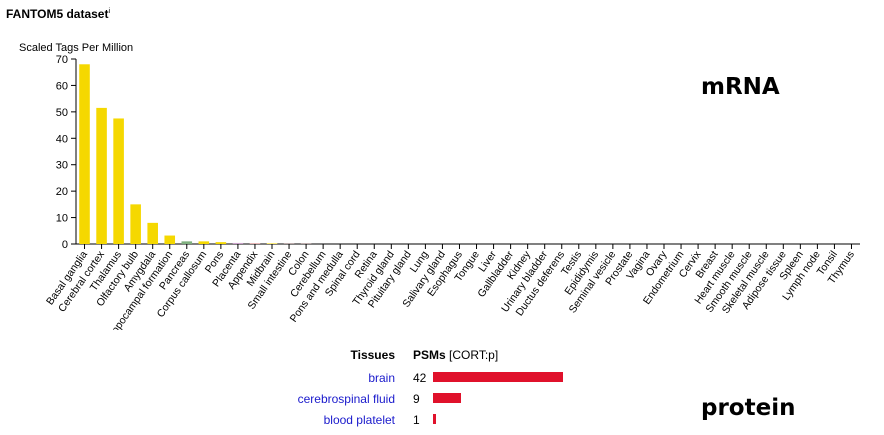 Image resolution: width=884 pixels, height=435 pixels. Describe the element at coordinates (416, 399) in the screenshot. I see `psm-count: 9` at that location.